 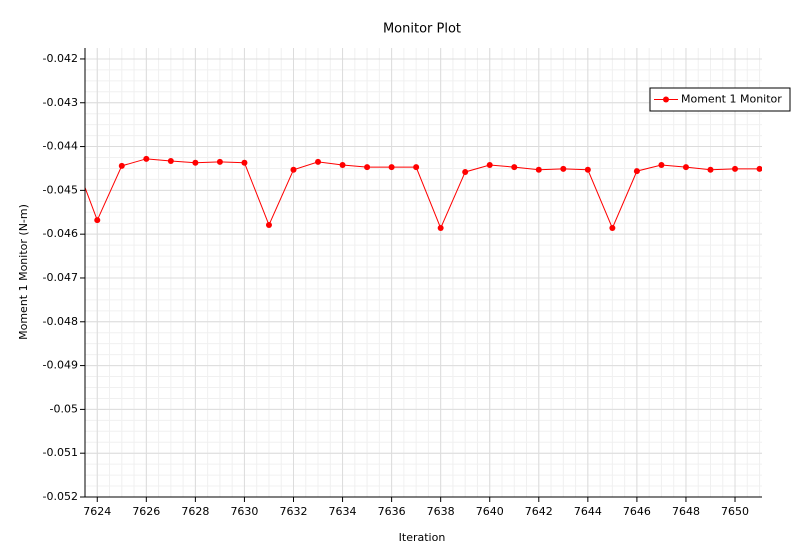 What do you see at coordinates (441, 511) in the screenshot?
I see `x-tick-label: 7638` at bounding box center [441, 511].